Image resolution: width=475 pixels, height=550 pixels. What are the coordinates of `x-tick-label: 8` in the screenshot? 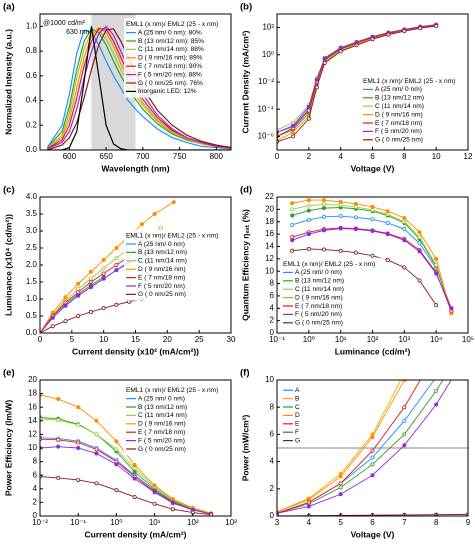 It's located at (436, 522).